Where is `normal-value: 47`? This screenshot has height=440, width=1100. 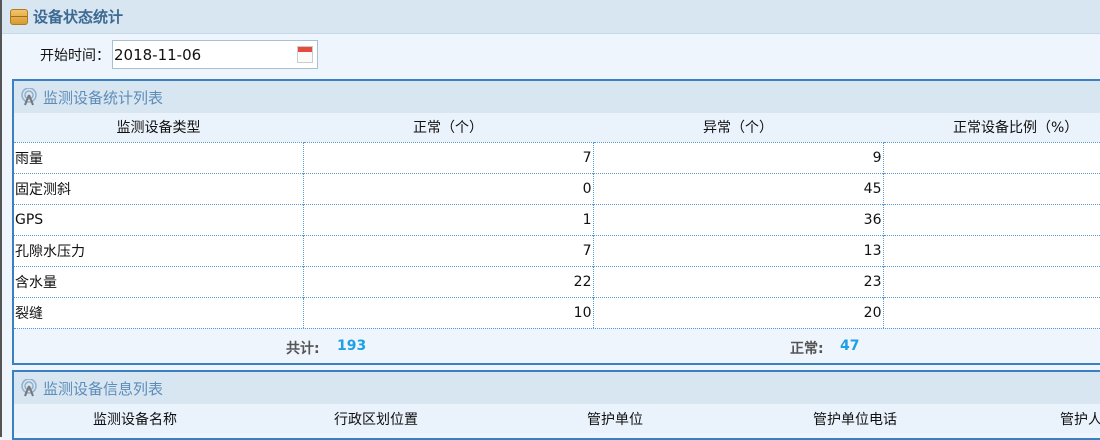 normal-value: 47 is located at coordinates (850, 346).